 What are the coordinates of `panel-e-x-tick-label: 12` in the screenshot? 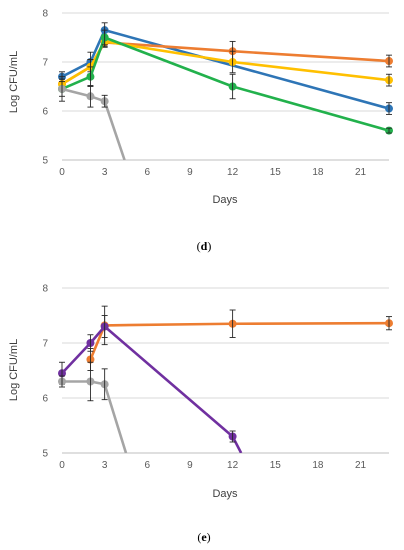 It's located at (233, 465).